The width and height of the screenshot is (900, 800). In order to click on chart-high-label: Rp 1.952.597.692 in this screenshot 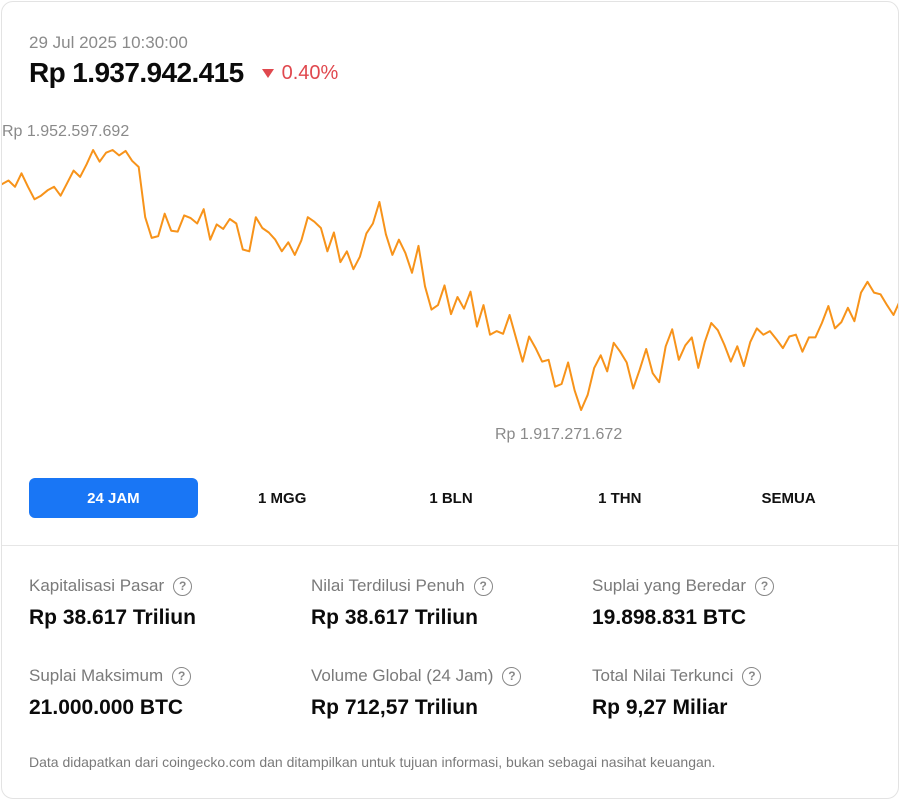, I will do `click(65, 131)`.